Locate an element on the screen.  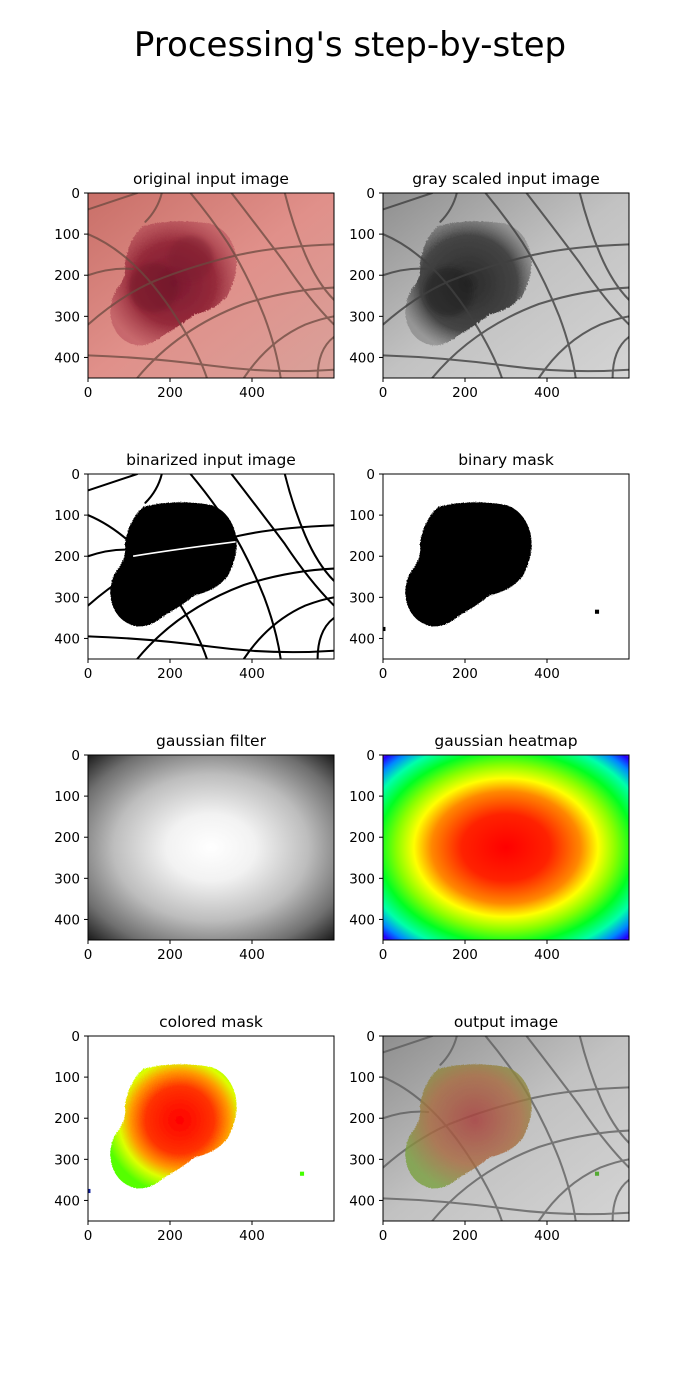
panel-title: gaussian heatmap is located at coordinates (505, 741).